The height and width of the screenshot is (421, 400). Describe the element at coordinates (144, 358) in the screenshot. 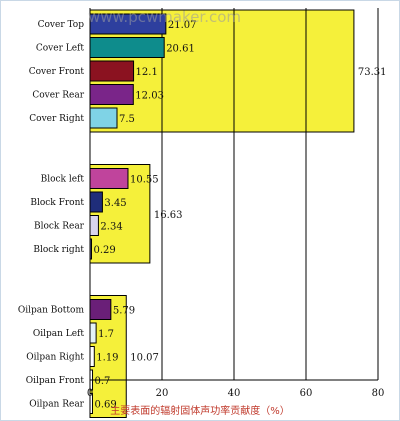

I see `group-total-label: 10.07` at that location.